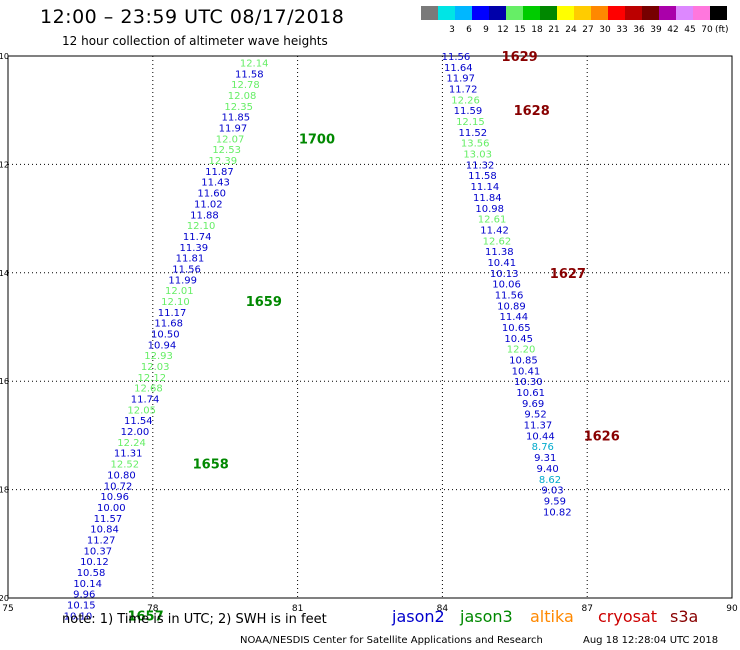  Describe the element at coordinates (543, 447) in the screenshot. I see `wave-height-value: 8.76` at that location.